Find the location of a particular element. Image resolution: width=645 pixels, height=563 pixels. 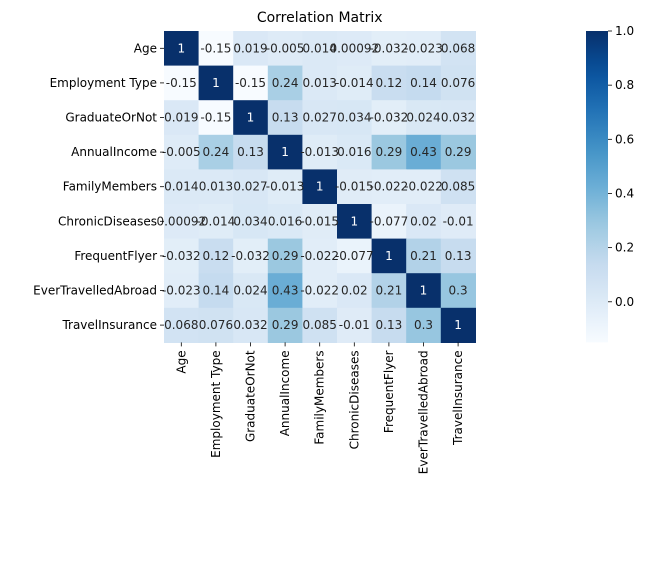

cell-value-r8-c2: 0.032 is located at coordinates (250, 325).